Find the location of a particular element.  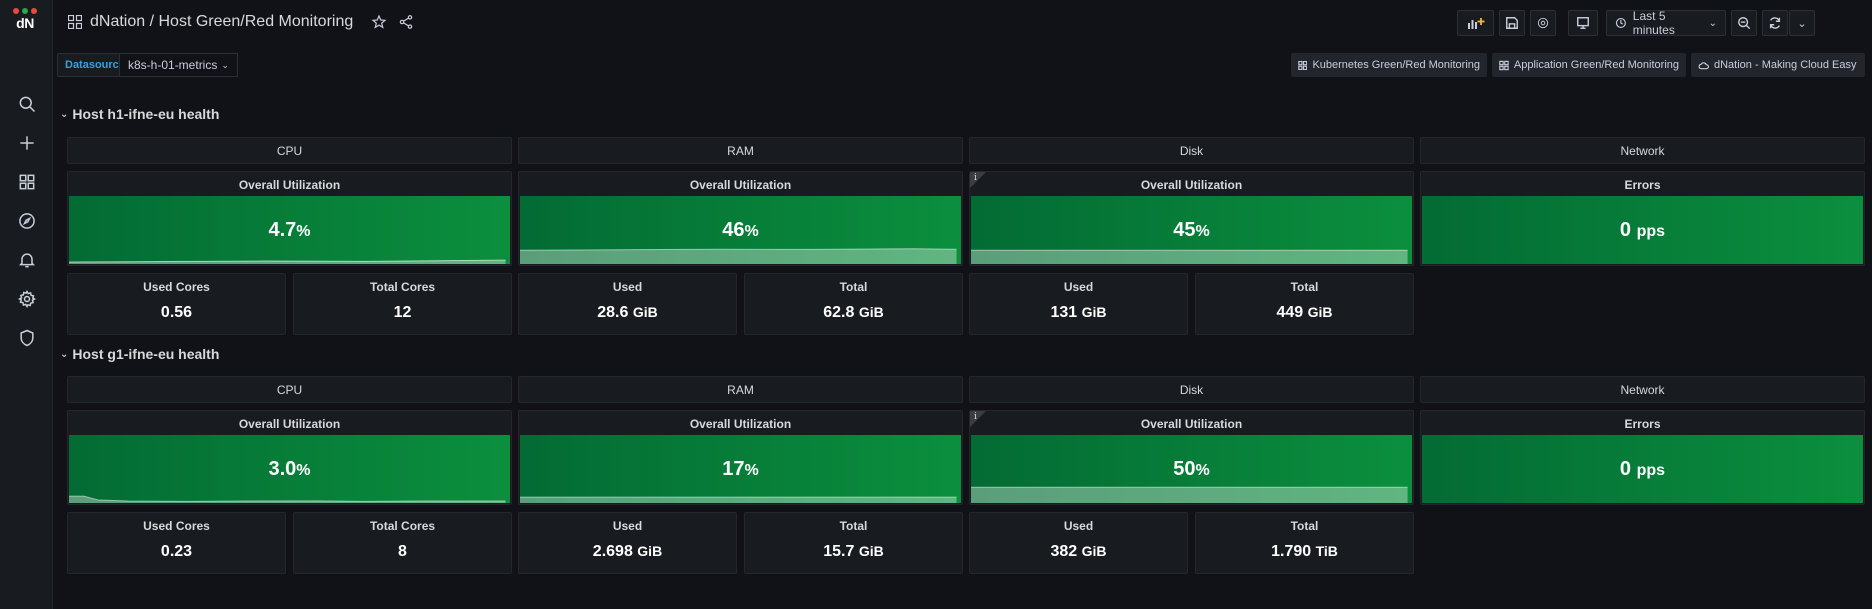

add-panel-button is located at coordinates (1475, 23).